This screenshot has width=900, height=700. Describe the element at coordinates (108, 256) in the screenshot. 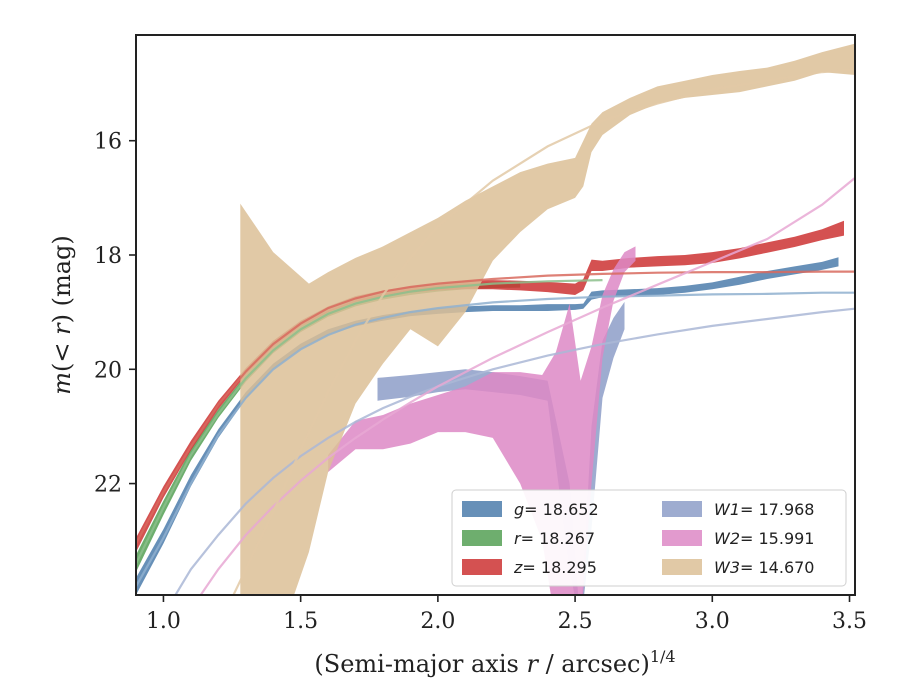

I see `y-tick-label: 18` at that location.